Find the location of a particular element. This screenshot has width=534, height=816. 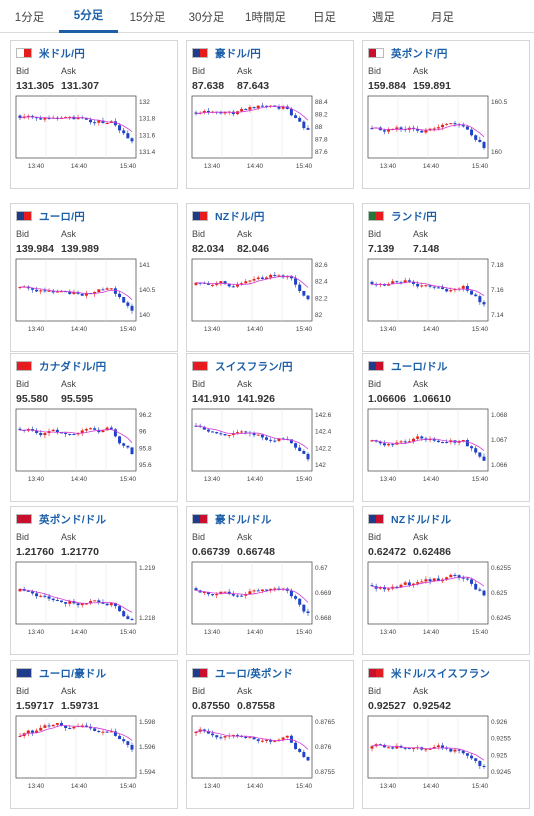

card-header: スイスフラン/円 is located at coordinates (242, 366).